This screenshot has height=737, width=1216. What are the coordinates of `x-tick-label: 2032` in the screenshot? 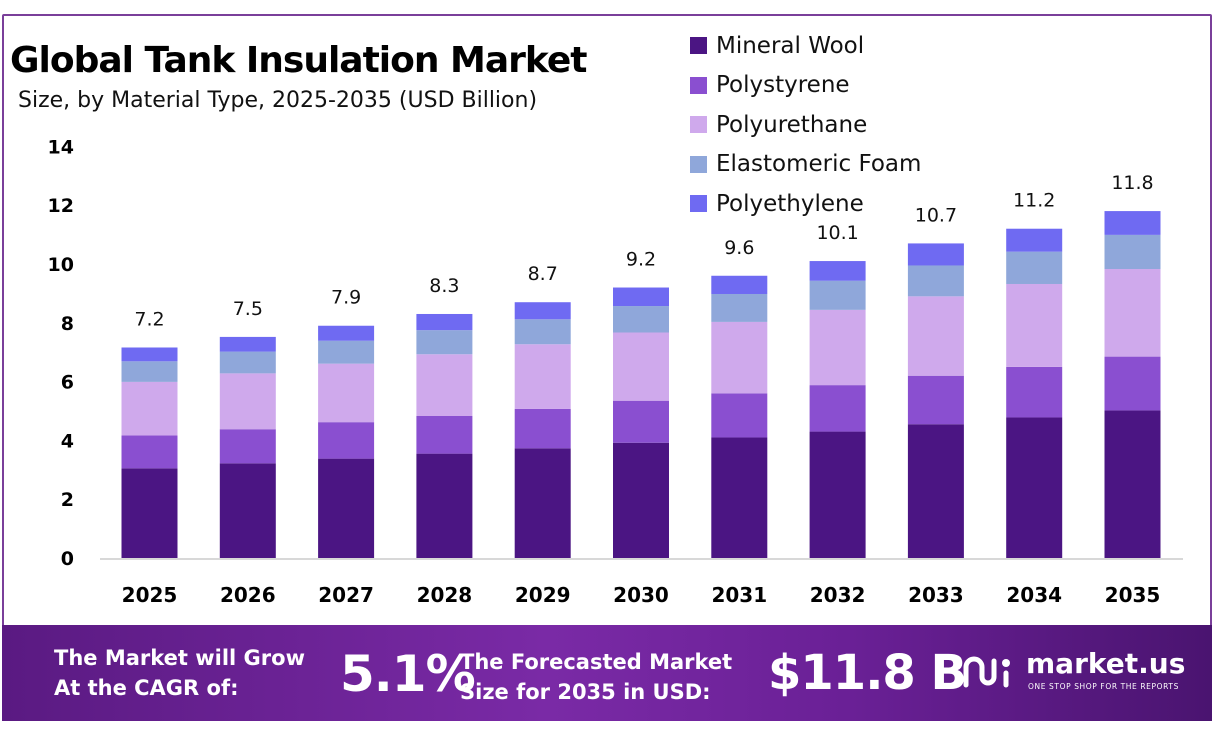 It's located at (838, 595).